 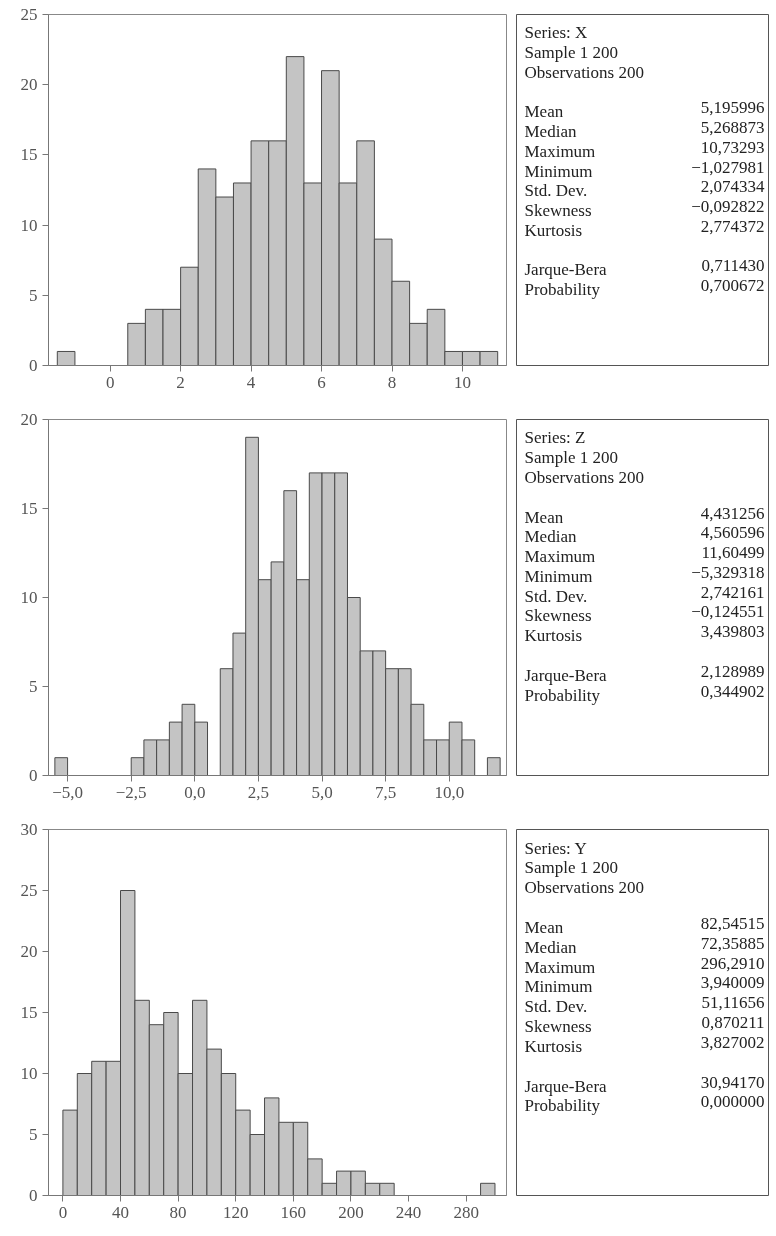 What do you see at coordinates (732, 226) in the screenshot?
I see `text: 2,774372` at bounding box center [732, 226].